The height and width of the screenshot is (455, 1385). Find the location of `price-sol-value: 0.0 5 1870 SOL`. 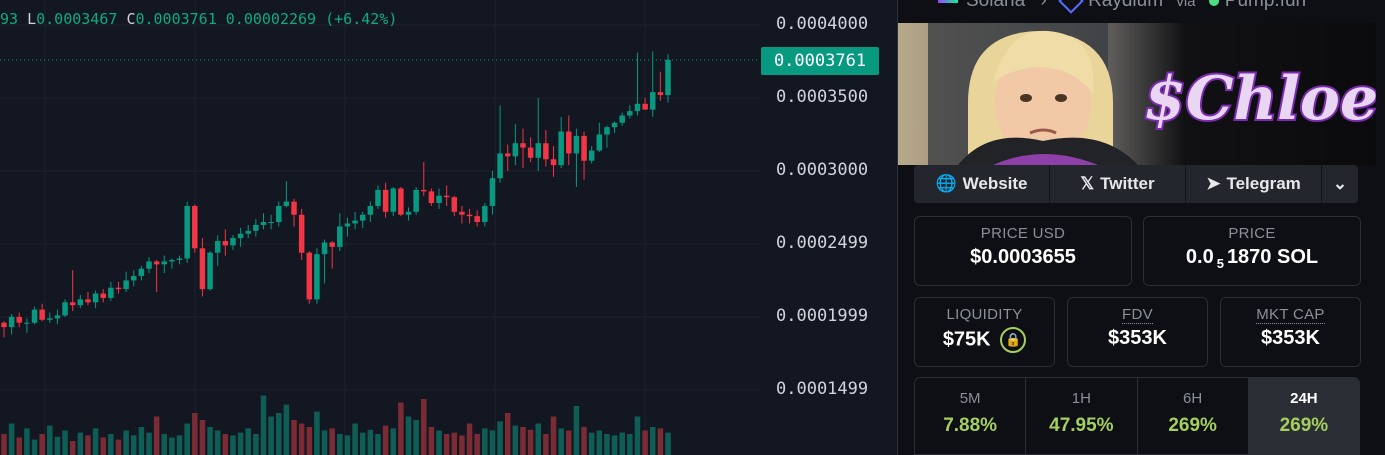

price-sol-value: 0.0 5 1870 SOL is located at coordinates (1252, 258).